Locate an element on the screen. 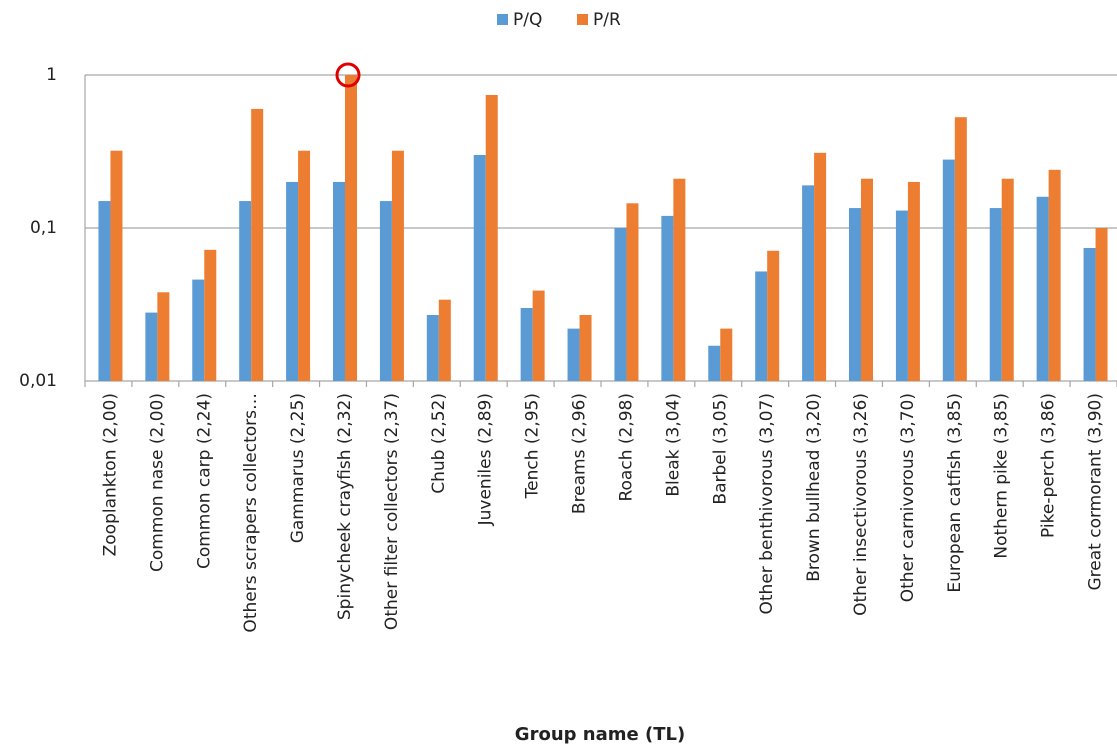  x-tick-label: Brown bullhead (3,20) is located at coordinates (814, 487).